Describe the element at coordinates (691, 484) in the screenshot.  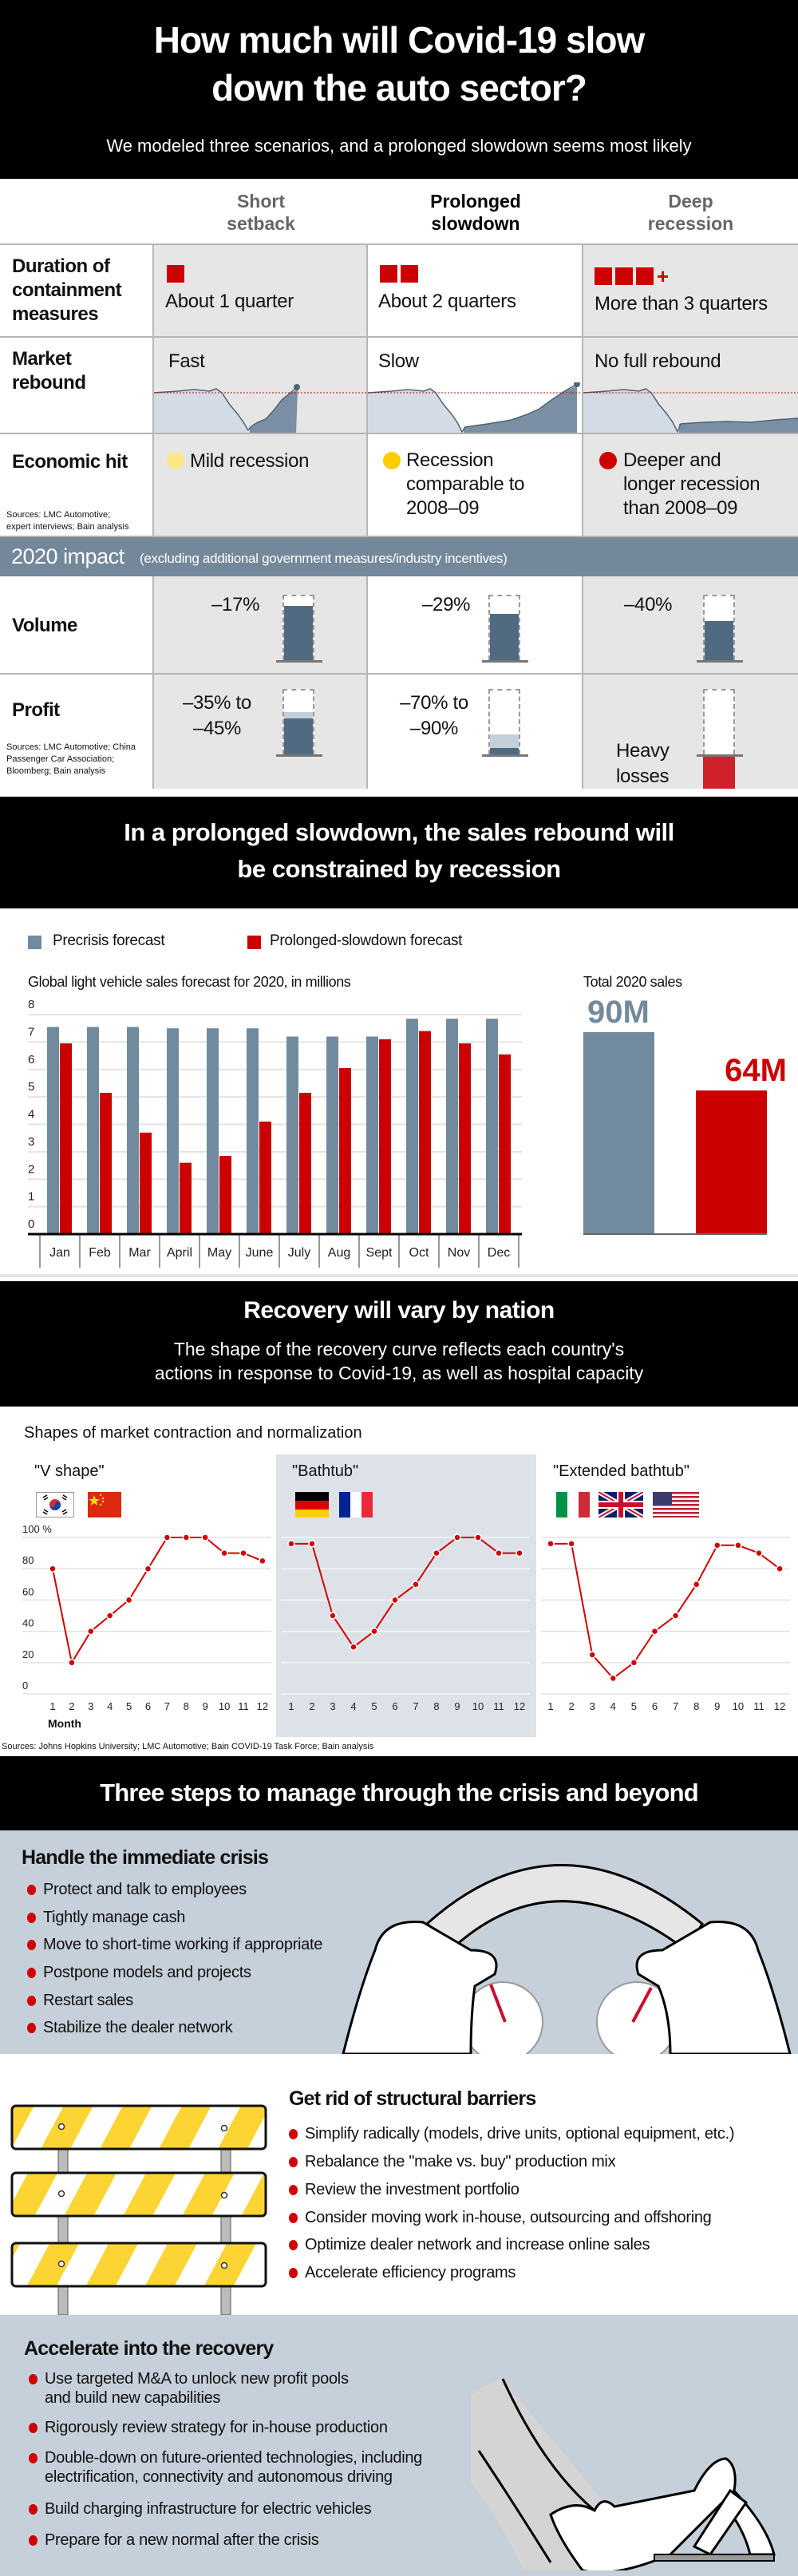
I see `economic-value: Deeper and longer recession than 2008–09` at that location.